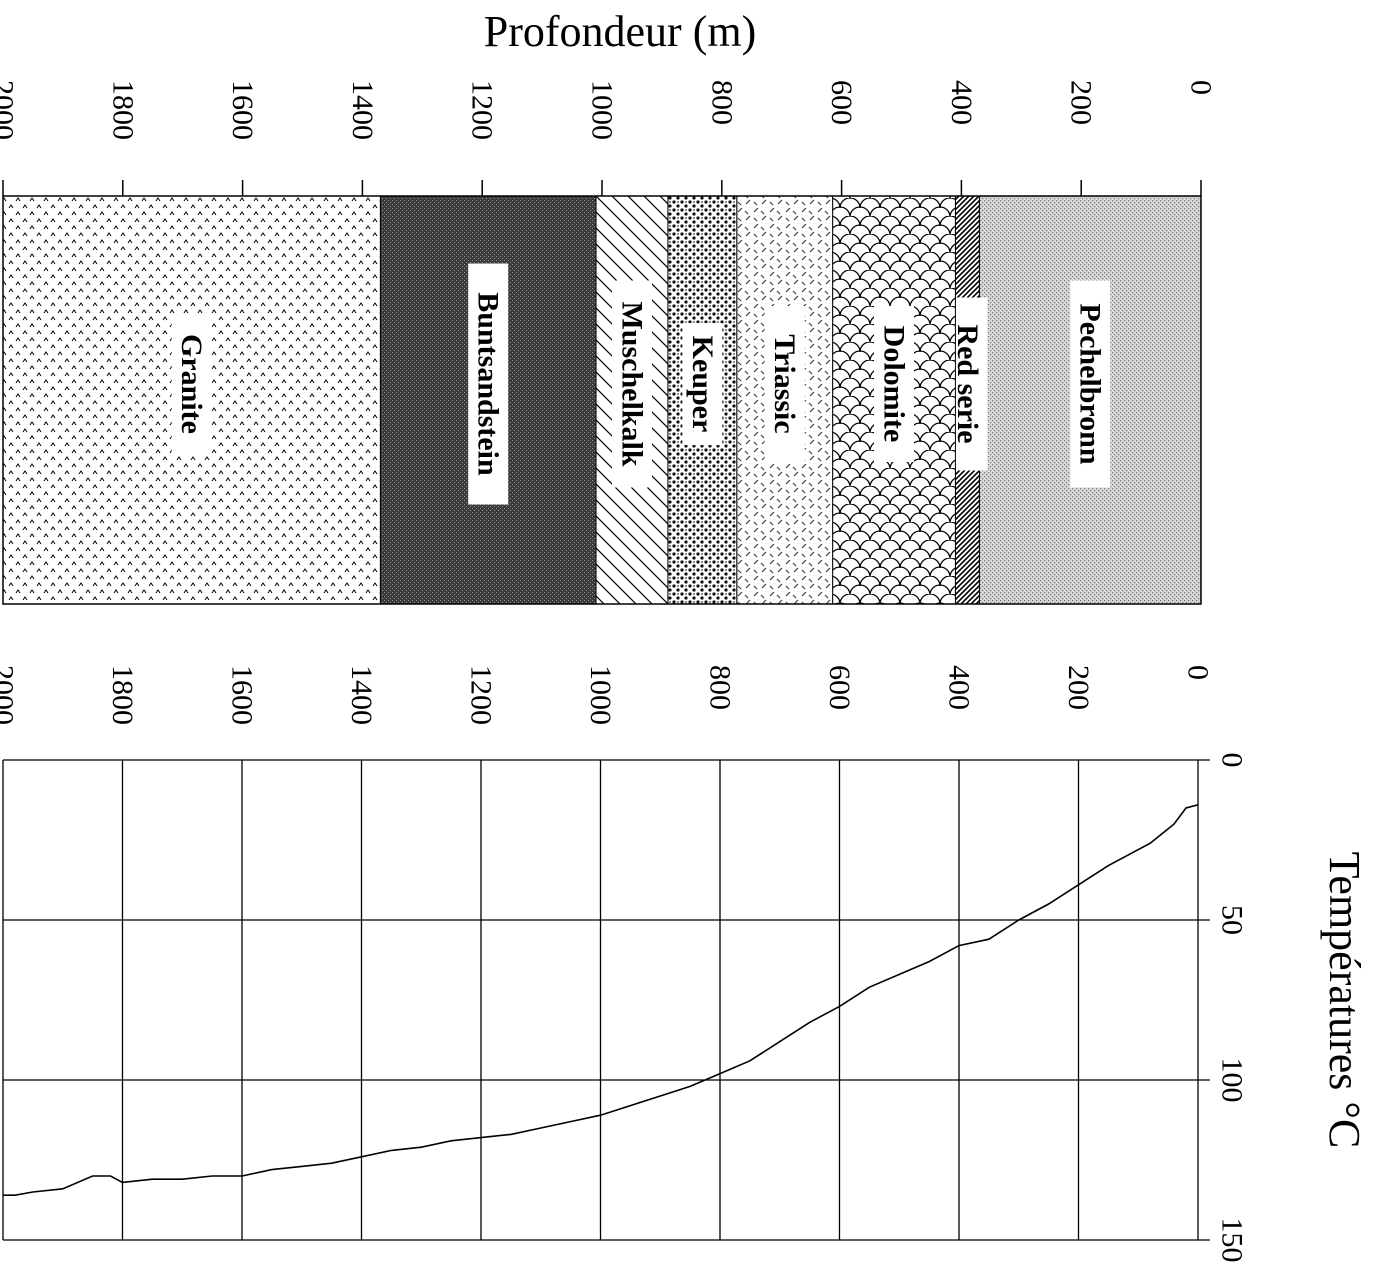  What do you see at coordinates (600, 695) in the screenshot?
I see `bottom-tick-label: 1000` at bounding box center [600, 695].